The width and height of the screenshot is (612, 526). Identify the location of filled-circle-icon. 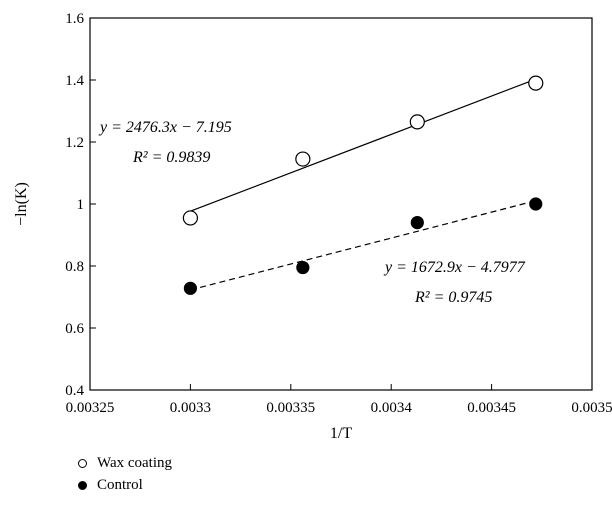
(82, 485).